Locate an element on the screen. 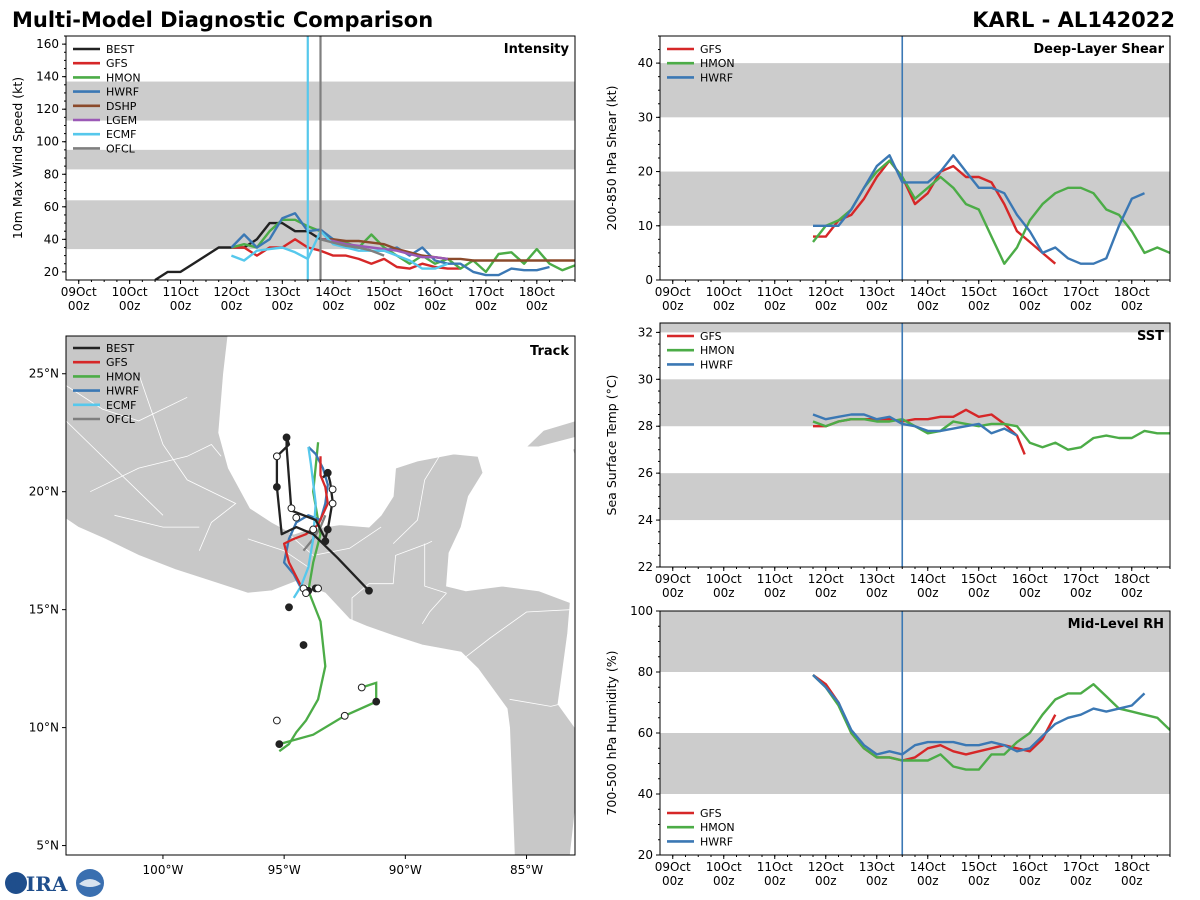 The image size is (1200, 900). shear-ytick-label: 30 is located at coordinates (645, 117).